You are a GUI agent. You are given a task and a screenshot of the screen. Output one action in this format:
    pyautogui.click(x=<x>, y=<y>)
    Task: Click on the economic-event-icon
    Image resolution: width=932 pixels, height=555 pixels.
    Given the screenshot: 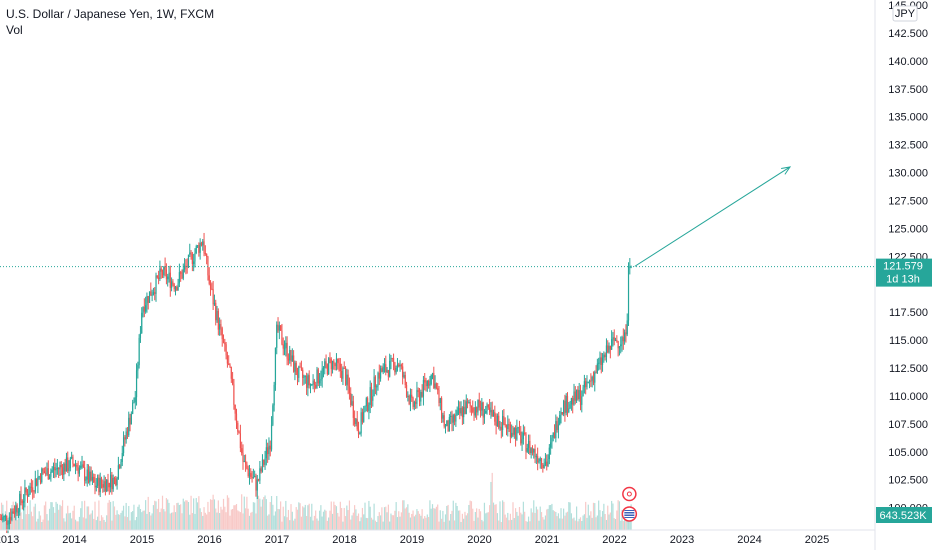 What is the action you would take?
    pyautogui.click(x=629, y=494)
    